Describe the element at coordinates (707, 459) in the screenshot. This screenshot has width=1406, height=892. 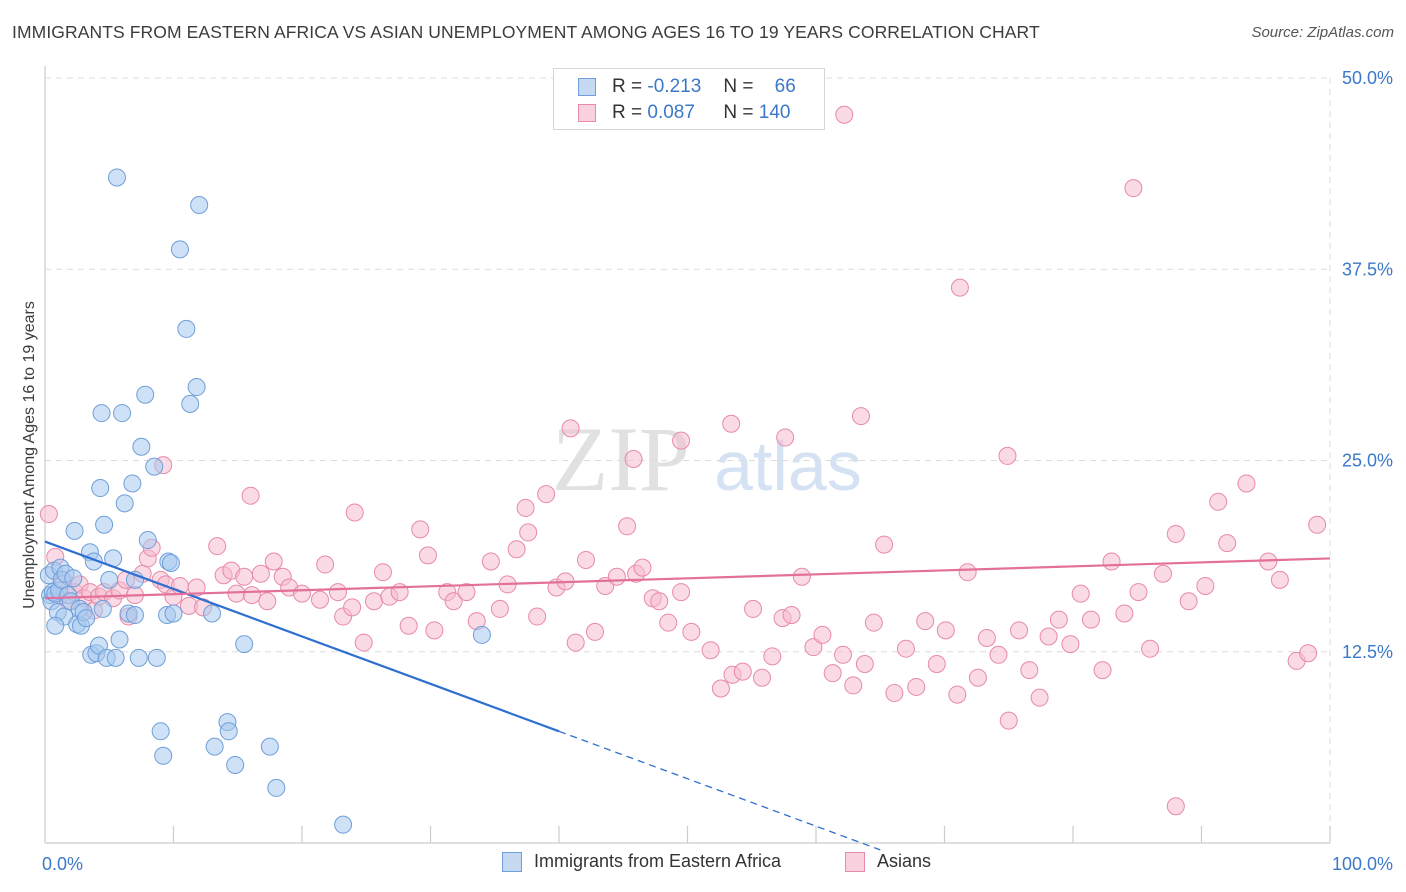
I see `zipatlas-watermark: ZIP atlas` at that location.